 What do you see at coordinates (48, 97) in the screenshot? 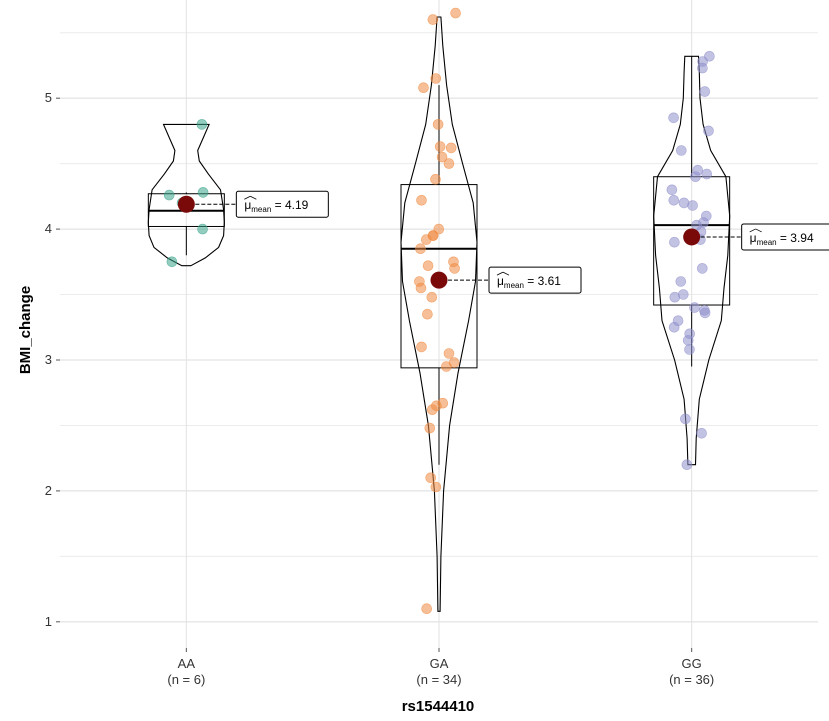
I see `y-tick-label: 5` at bounding box center [48, 97].